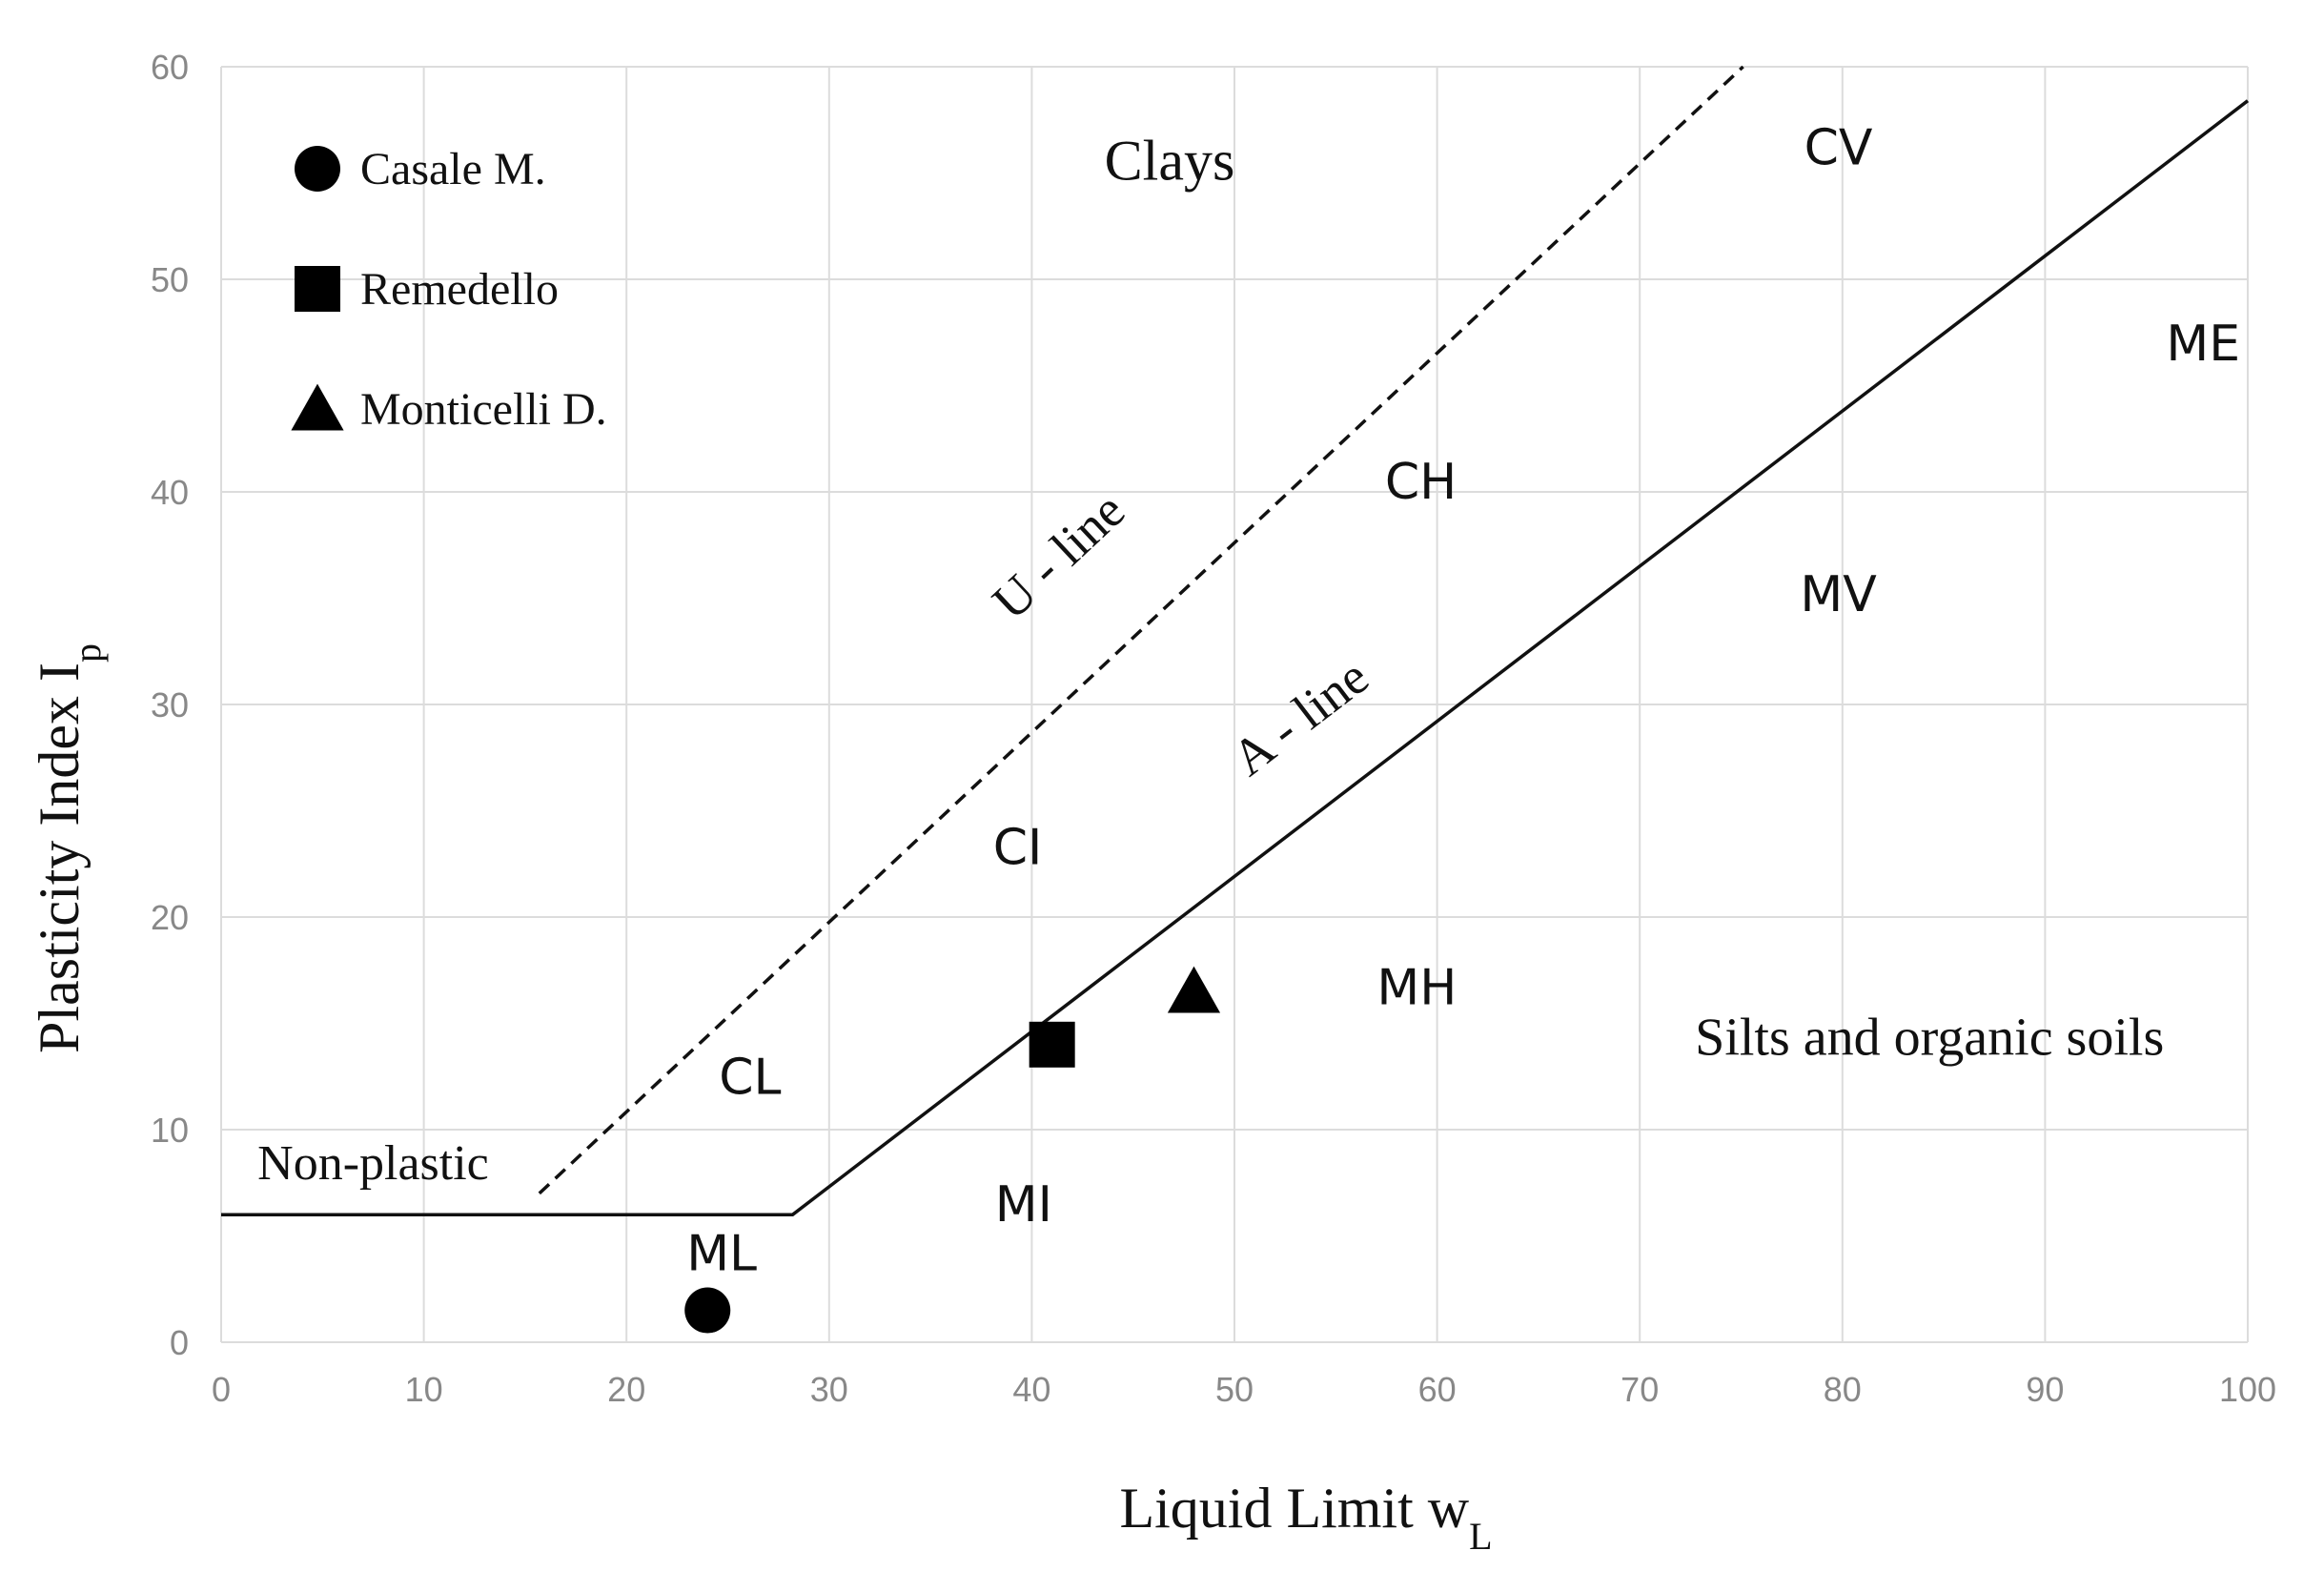 The width and height of the screenshot is (2324, 1571). I want to click on legend-marker-remedello, so click(317, 289).